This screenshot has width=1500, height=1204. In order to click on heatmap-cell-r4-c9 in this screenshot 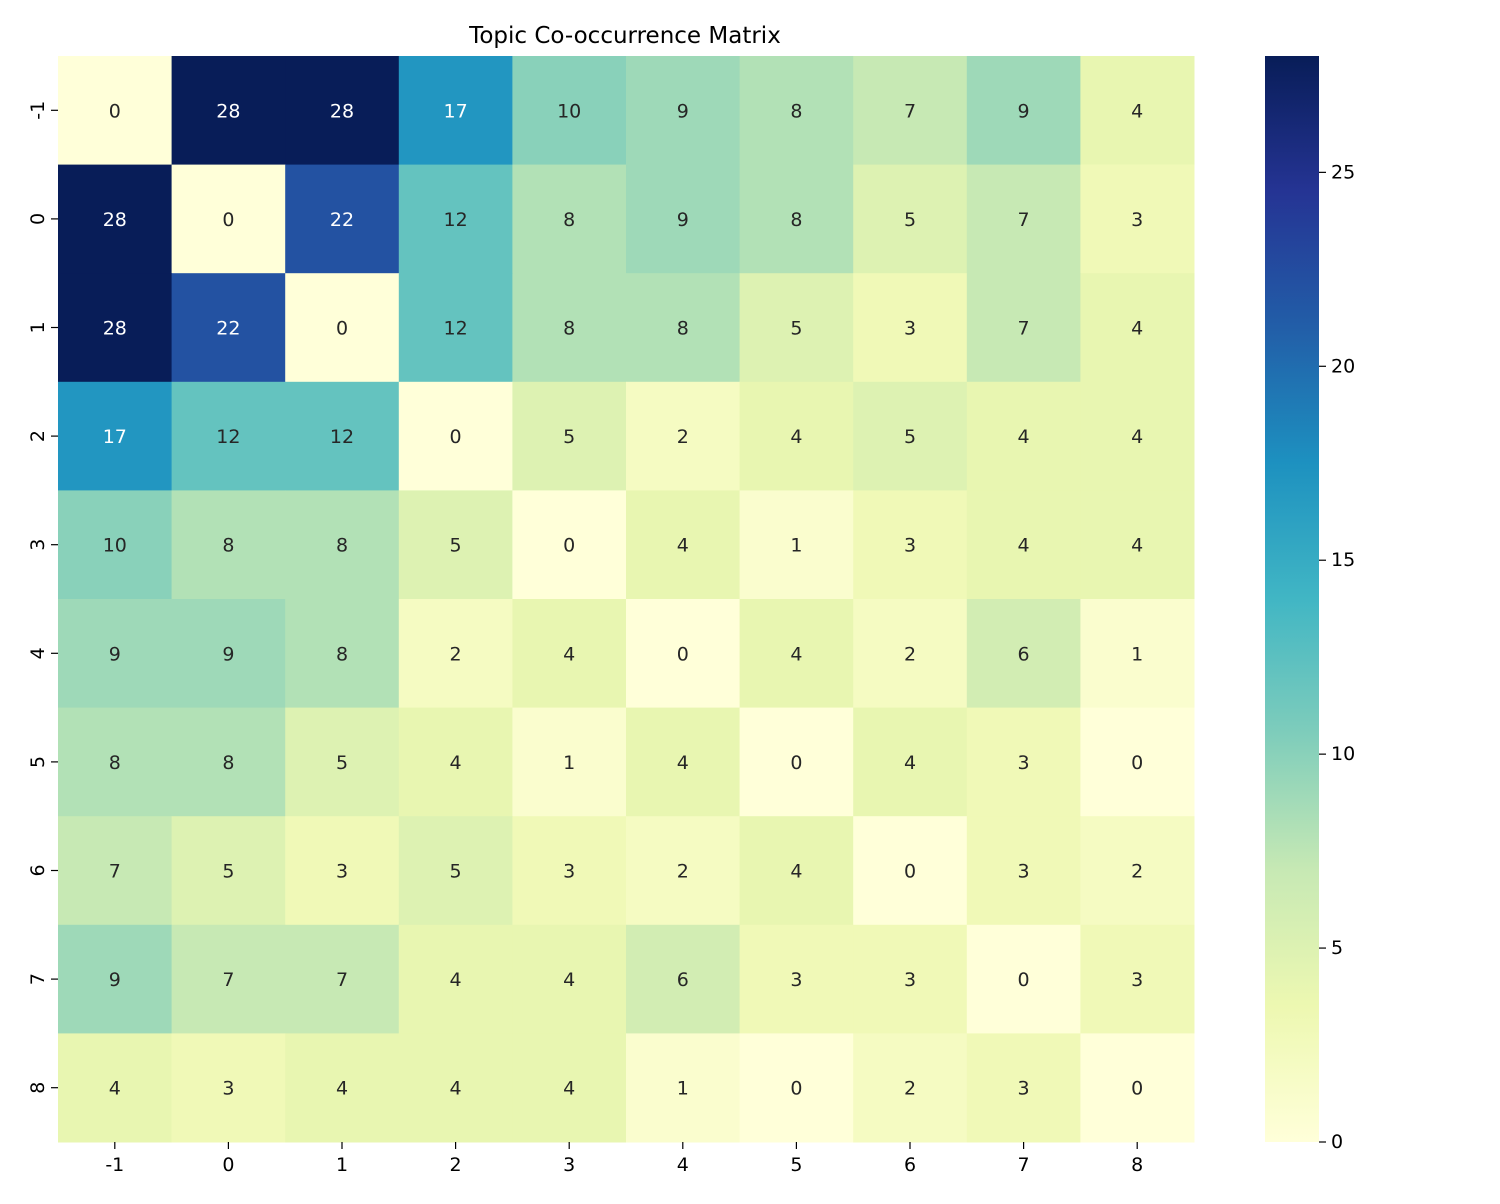, I will do `click(1137, 545)`.